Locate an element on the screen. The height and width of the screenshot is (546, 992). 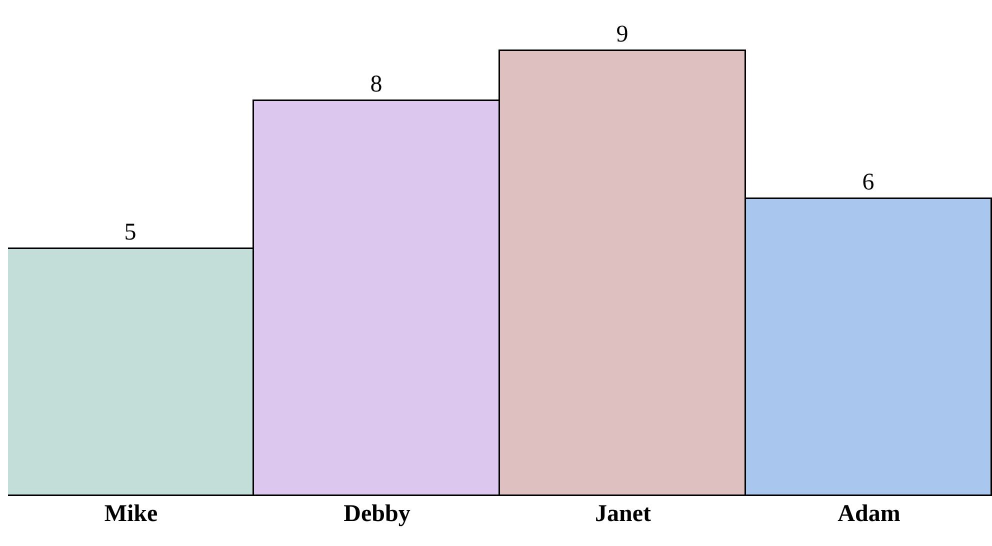
data-label: 5 is located at coordinates (130, 232).